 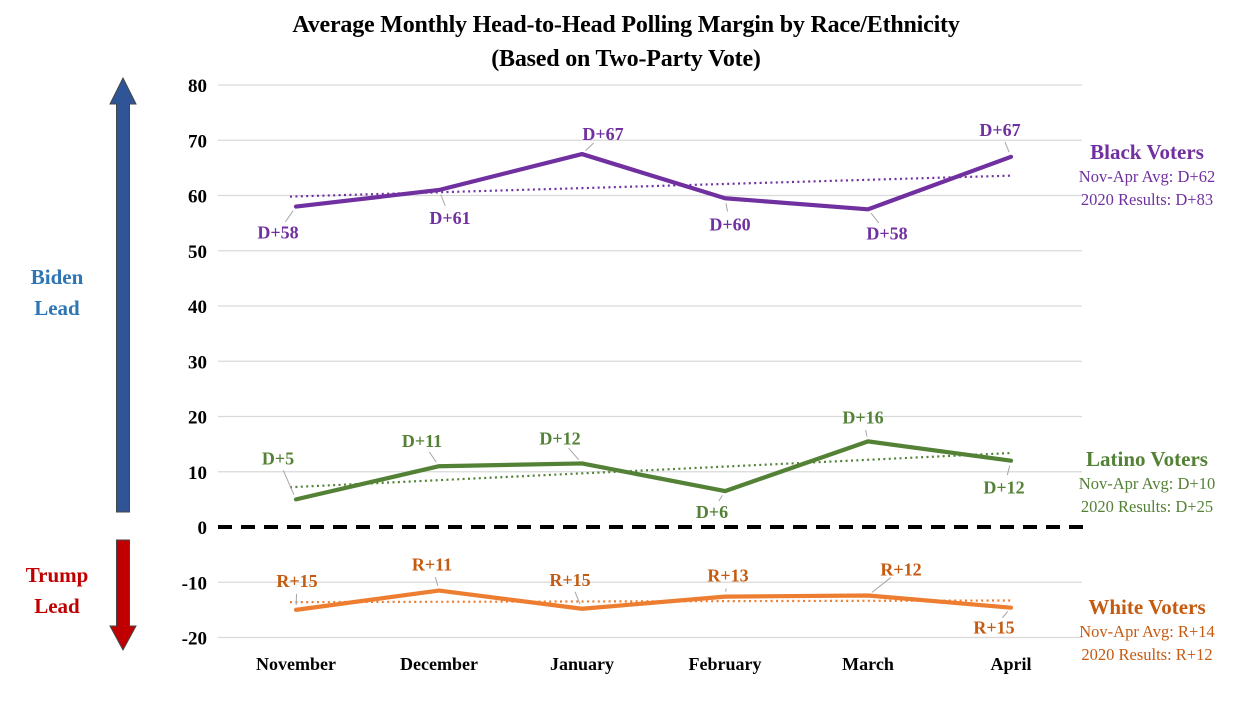 I want to click on data-label: D+60, so click(x=729, y=224).